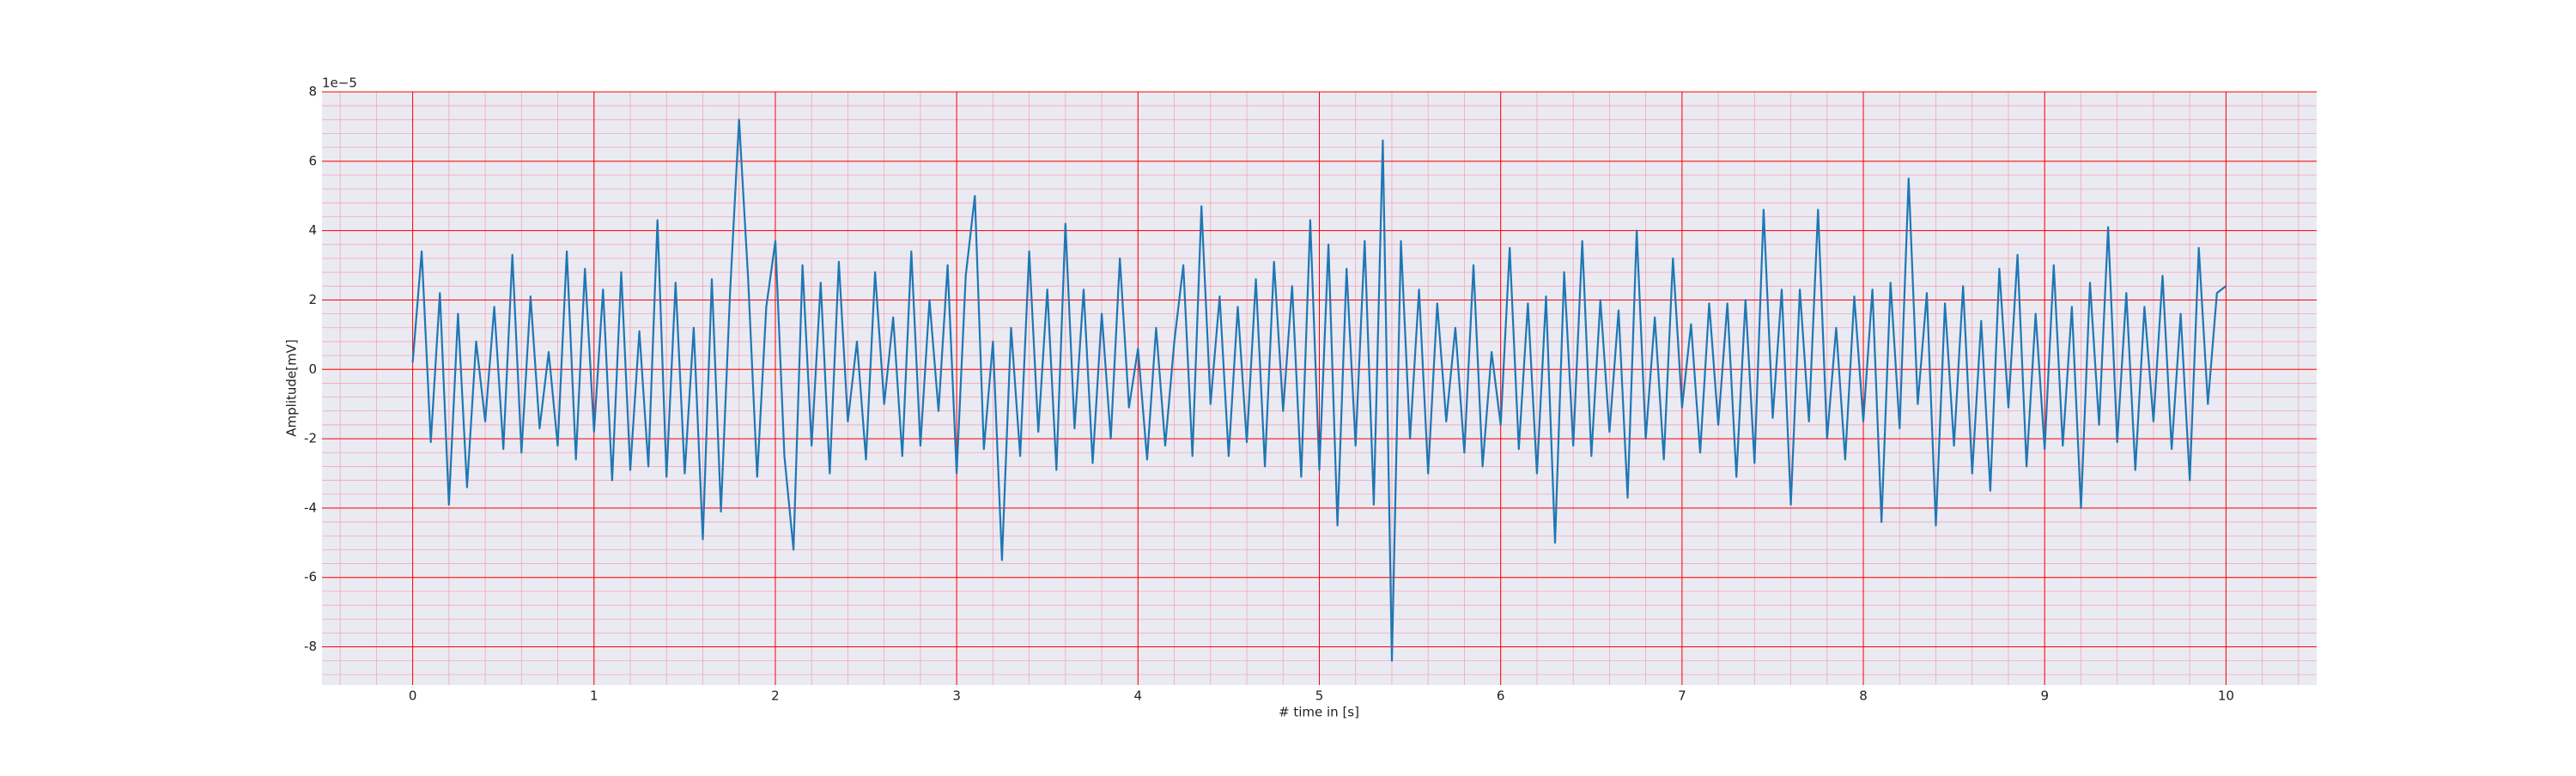 The image size is (2576, 776). What do you see at coordinates (292, 387) in the screenshot?
I see `y-axis-label: Amplitude[mV]` at bounding box center [292, 387].